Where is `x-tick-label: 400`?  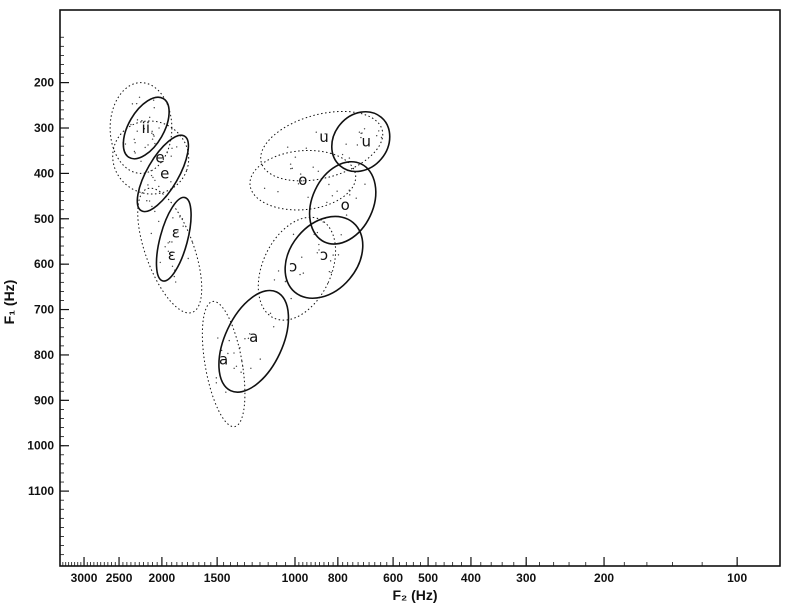
x-tick-label: 400 is located at coordinates (471, 578).